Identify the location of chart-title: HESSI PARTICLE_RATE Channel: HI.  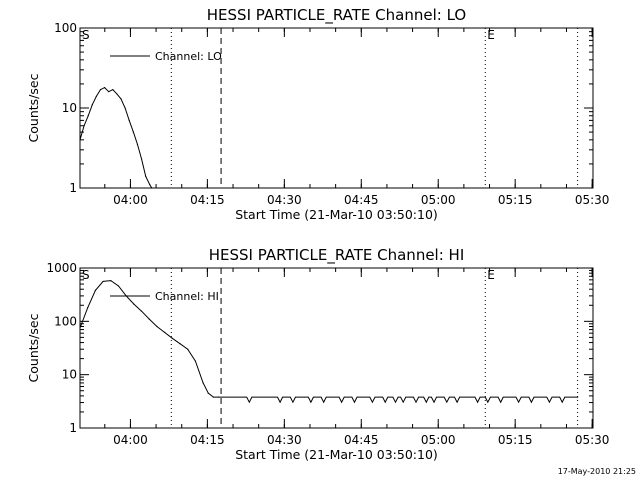
(337, 255).